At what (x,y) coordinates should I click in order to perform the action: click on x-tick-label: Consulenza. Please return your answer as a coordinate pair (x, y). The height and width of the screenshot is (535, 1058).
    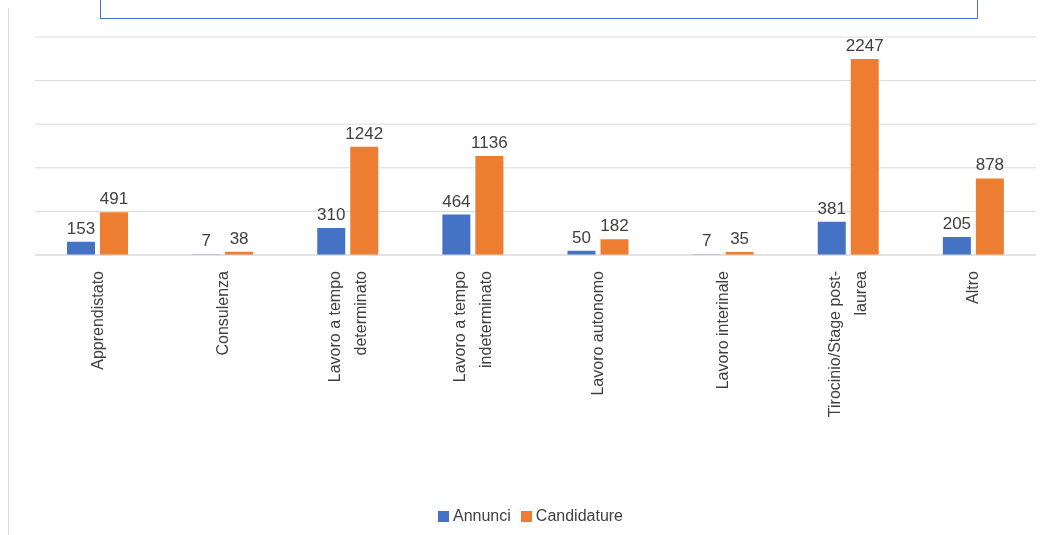
    Looking at the image, I should click on (222, 313).